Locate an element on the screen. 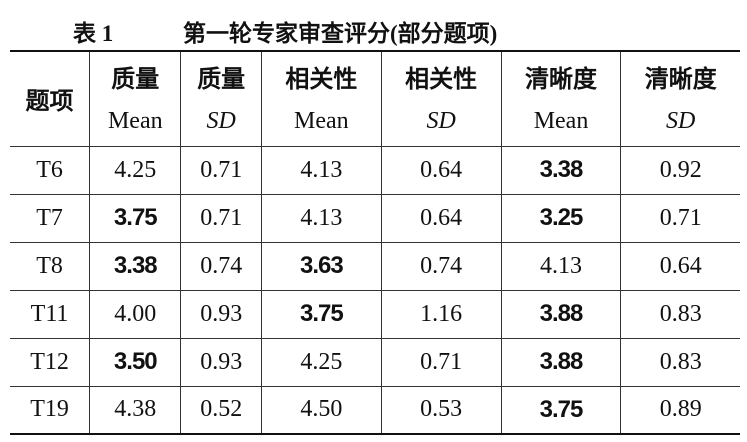 The height and width of the screenshot is (442, 747). table-cell: T8 is located at coordinates (49, 265).